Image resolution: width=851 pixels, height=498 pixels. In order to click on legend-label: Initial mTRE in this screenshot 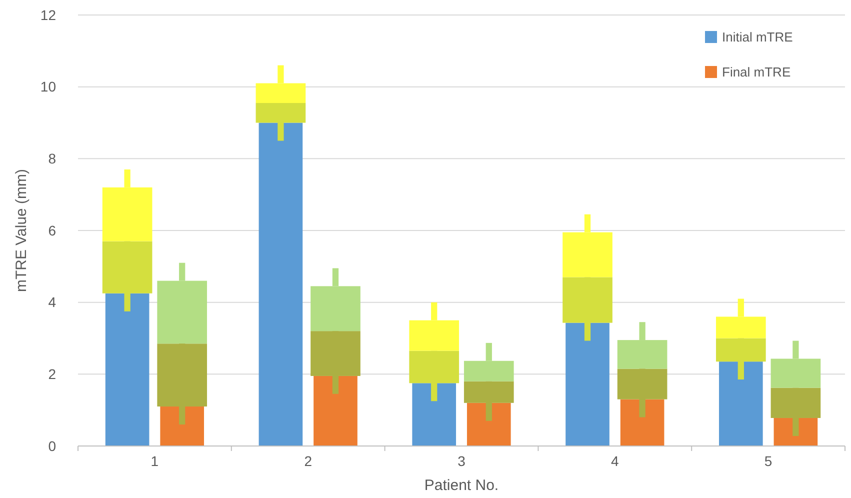, I will do `click(758, 37)`.